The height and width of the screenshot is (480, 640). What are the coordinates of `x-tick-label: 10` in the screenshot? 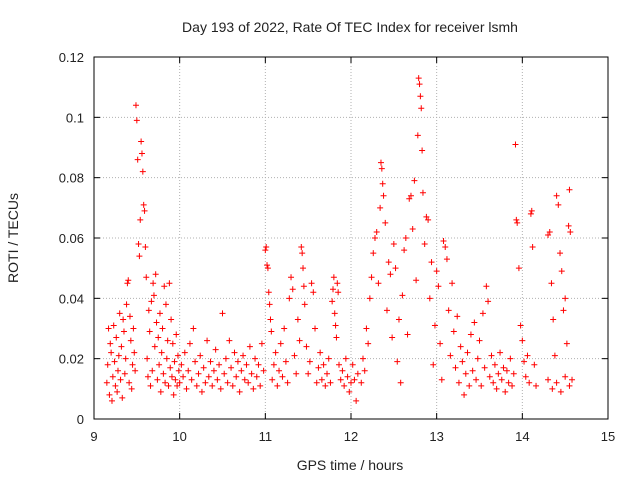 It's located at (179, 436).